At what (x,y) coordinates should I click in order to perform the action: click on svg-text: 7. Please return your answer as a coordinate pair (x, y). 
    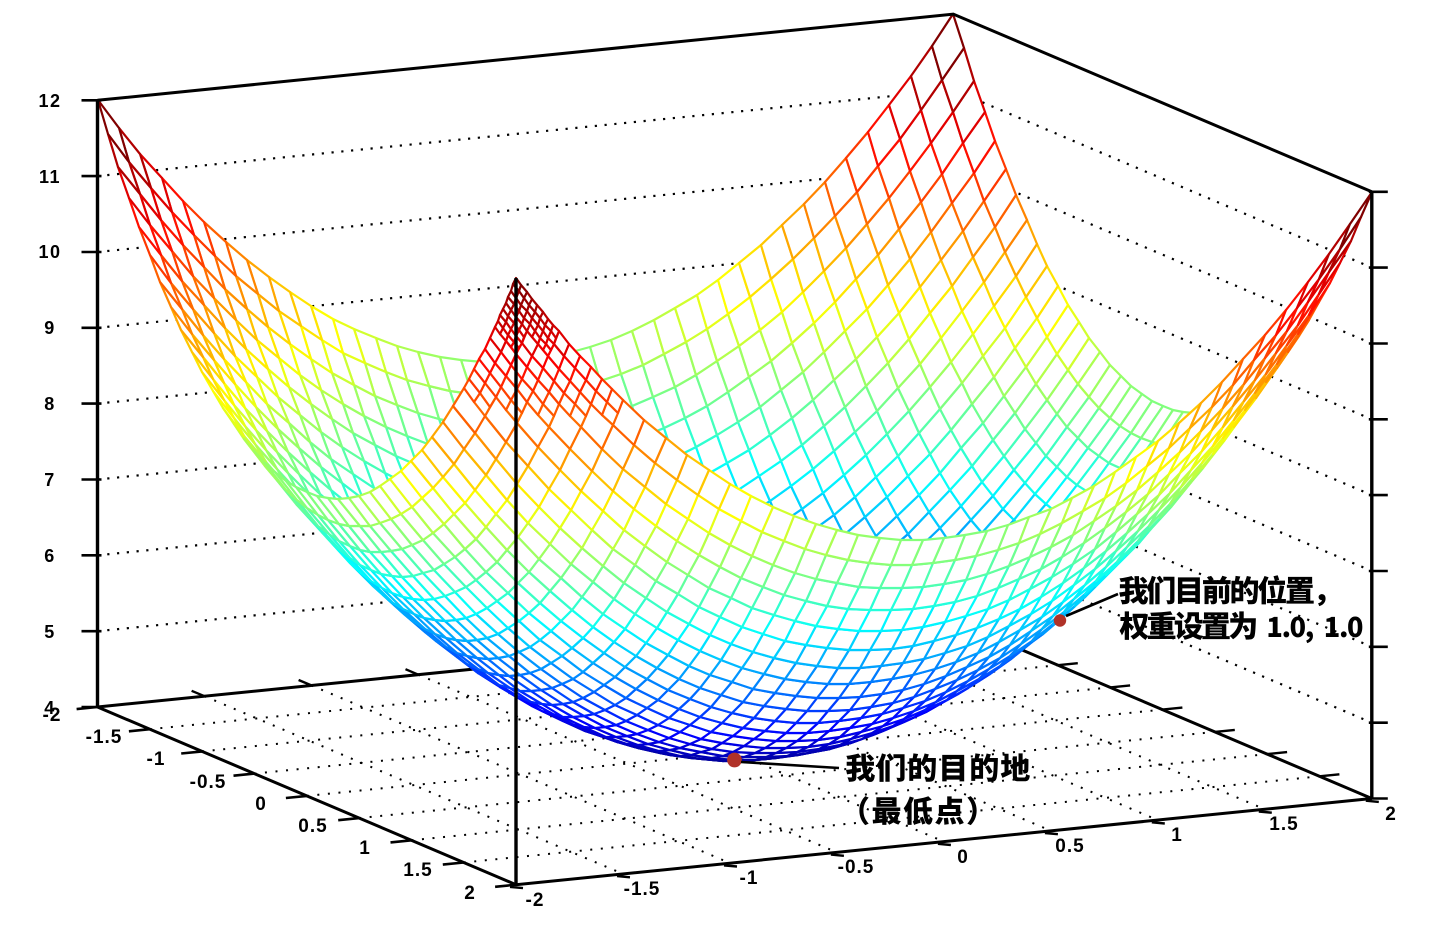
    Looking at the image, I should click on (50, 480).